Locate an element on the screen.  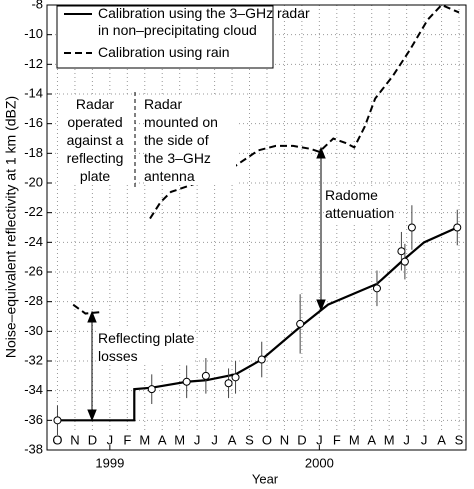
y-tick-label: -24 is located at coordinates (33, 241).